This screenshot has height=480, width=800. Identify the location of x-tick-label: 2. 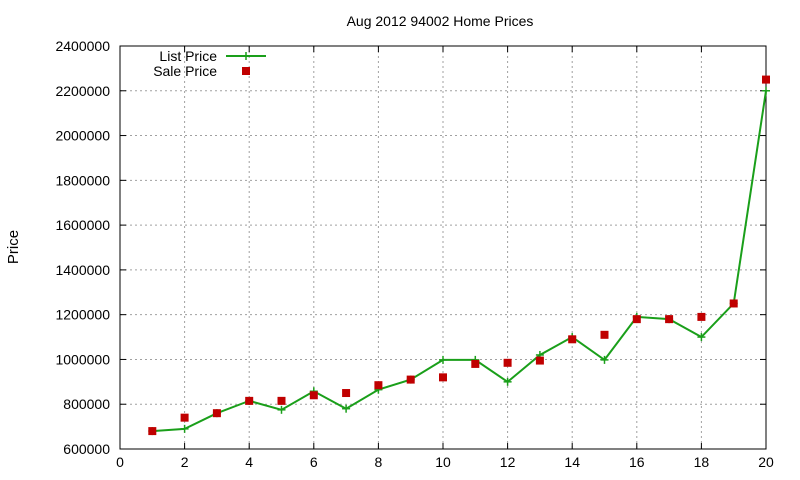
(185, 462).